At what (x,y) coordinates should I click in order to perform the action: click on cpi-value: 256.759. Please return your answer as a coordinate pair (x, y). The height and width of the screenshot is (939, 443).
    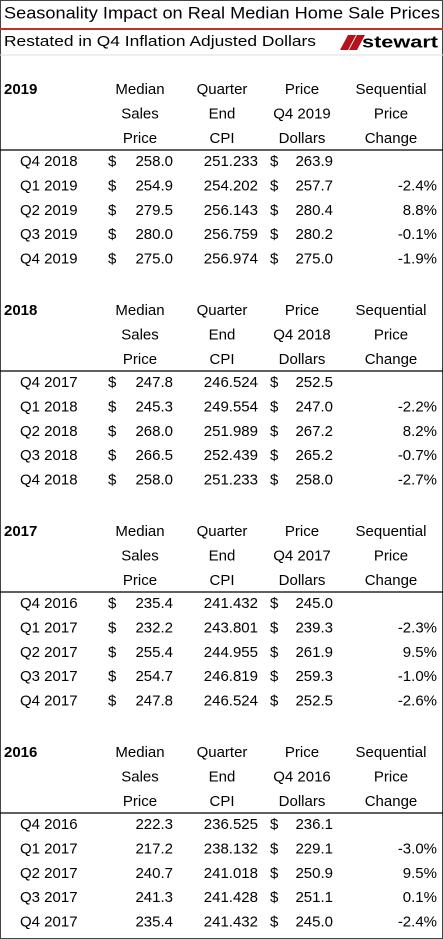
    Looking at the image, I should click on (231, 234).